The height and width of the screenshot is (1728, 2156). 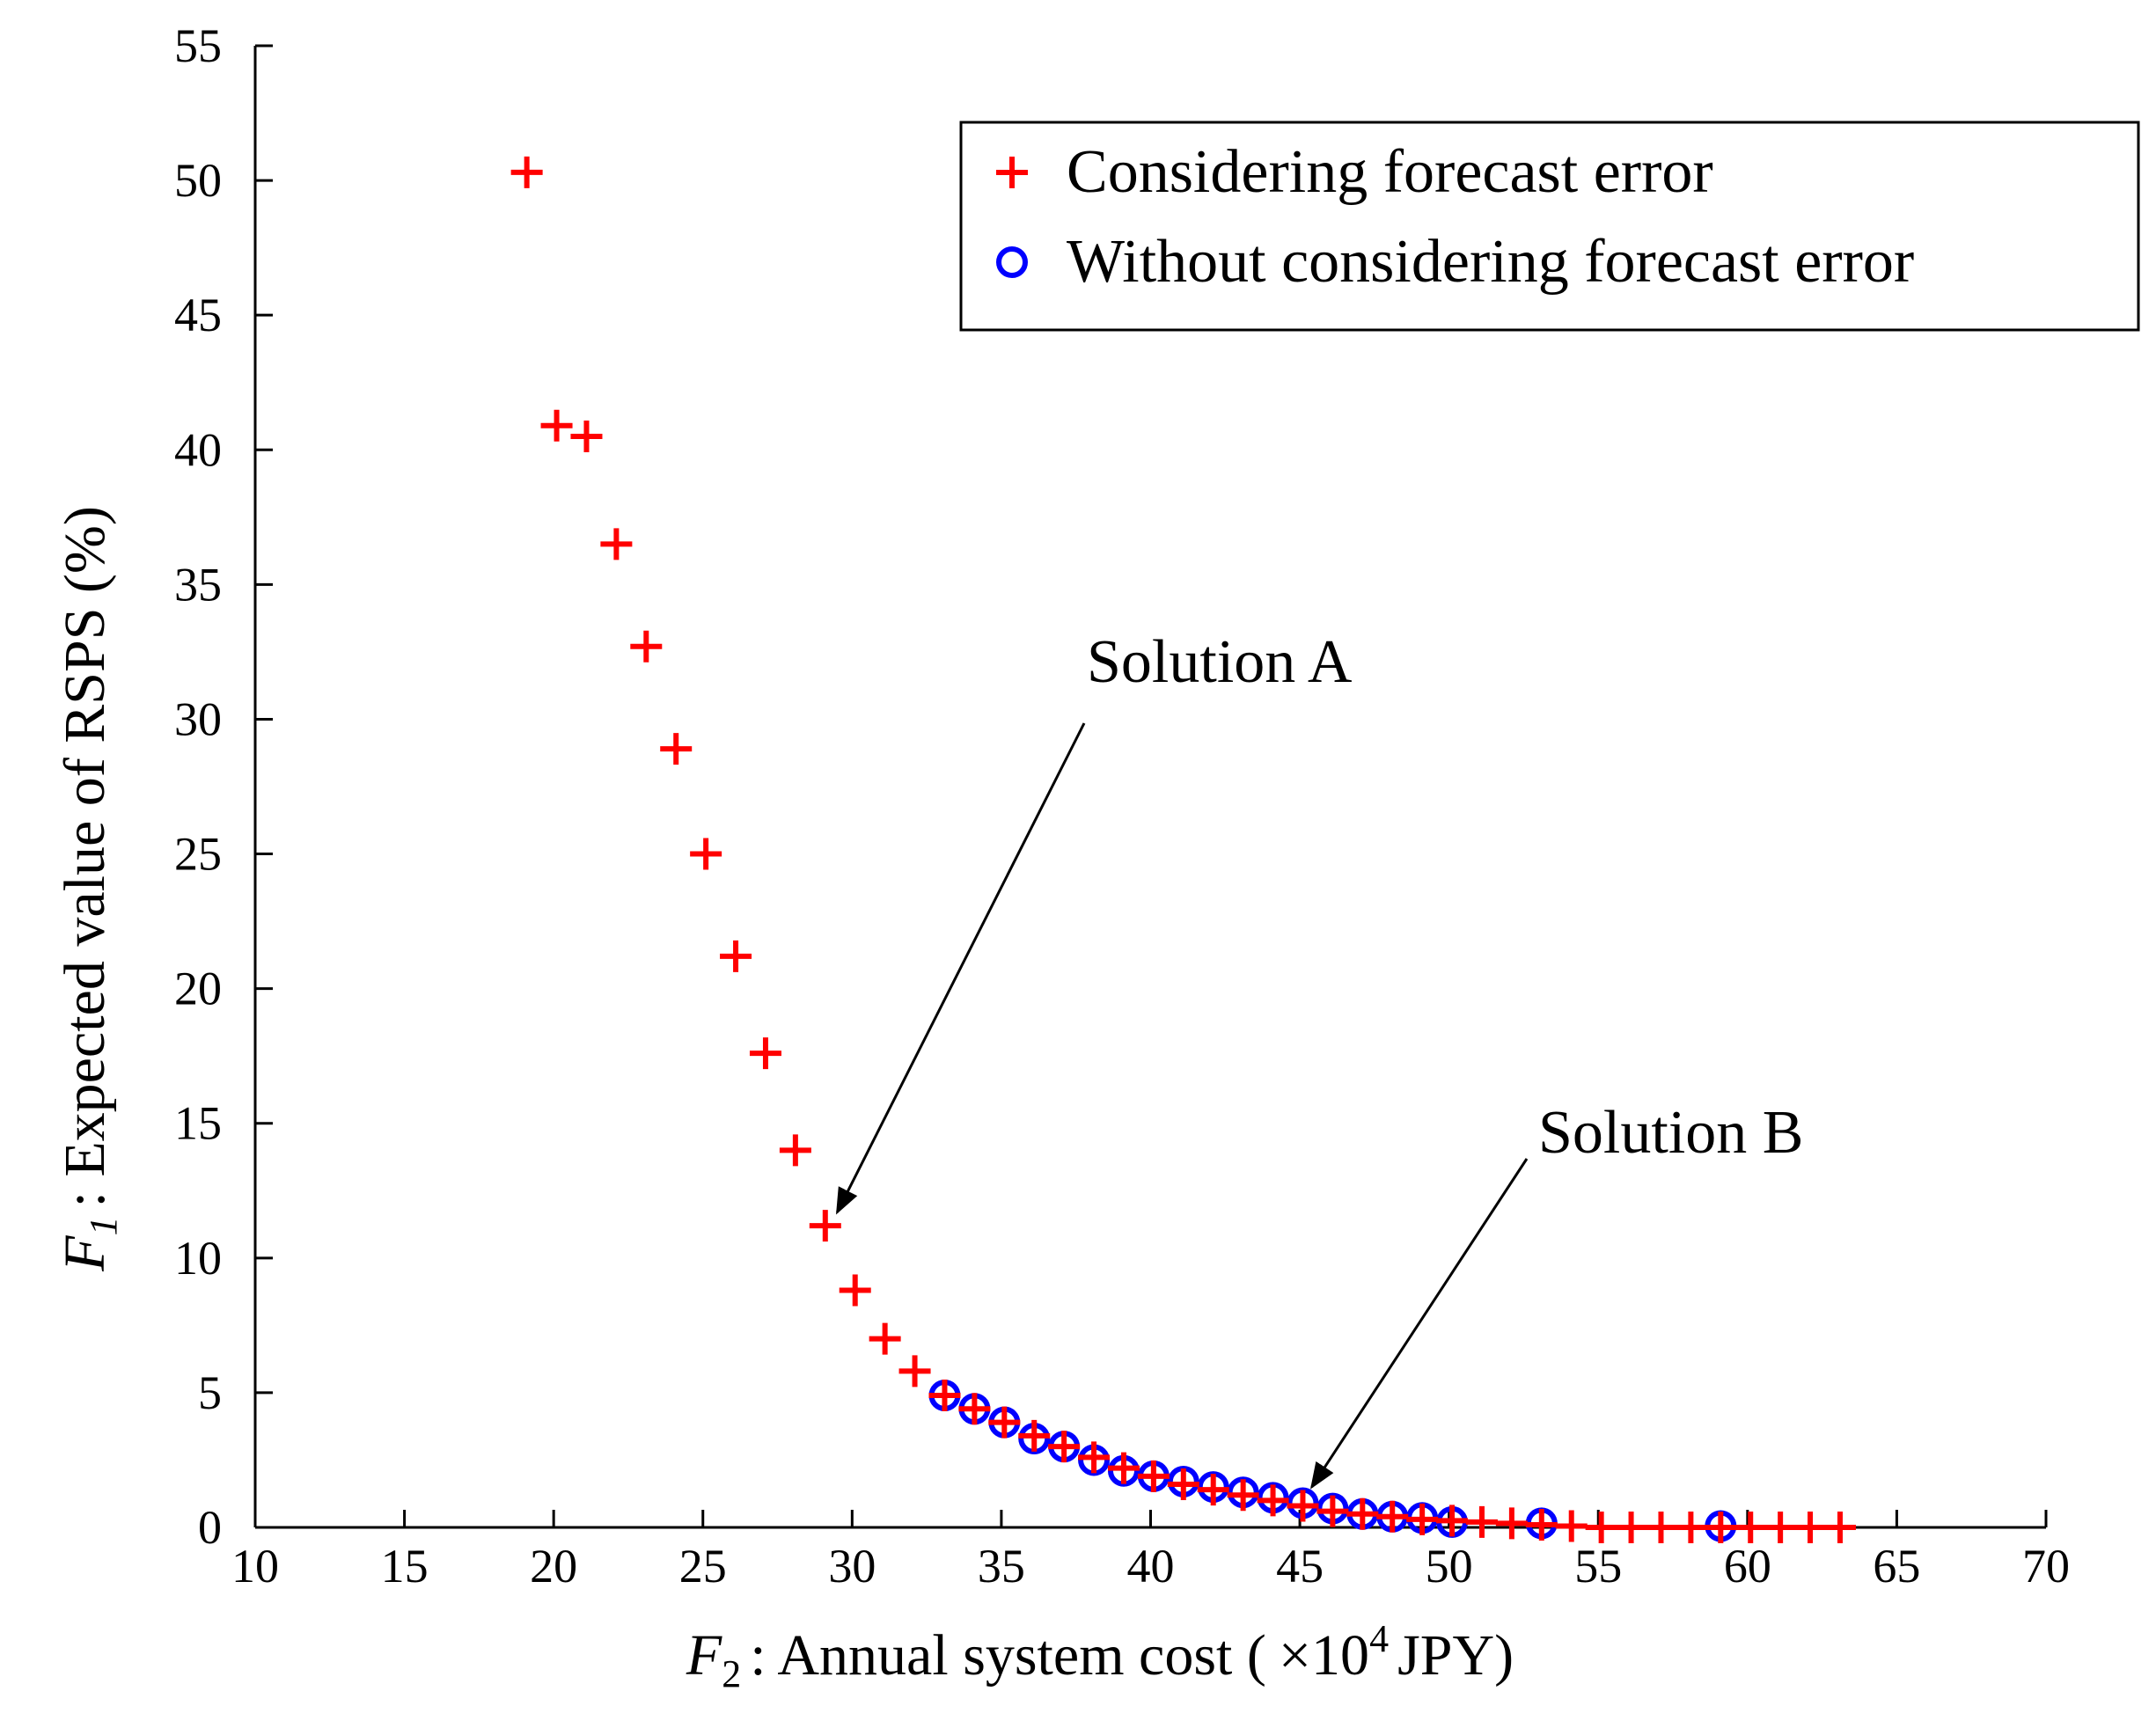 What do you see at coordinates (198, 450) in the screenshot?
I see `y-tick-label: 40` at bounding box center [198, 450].